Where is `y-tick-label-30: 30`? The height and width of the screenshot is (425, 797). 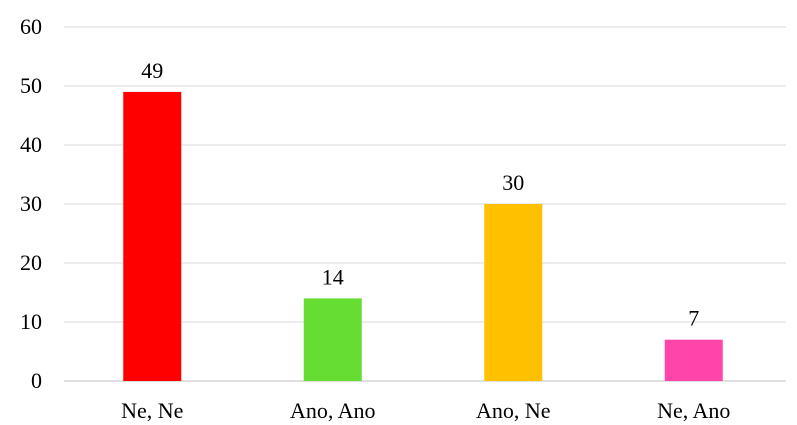
y-tick-label-30: 30 is located at coordinates (31, 203).